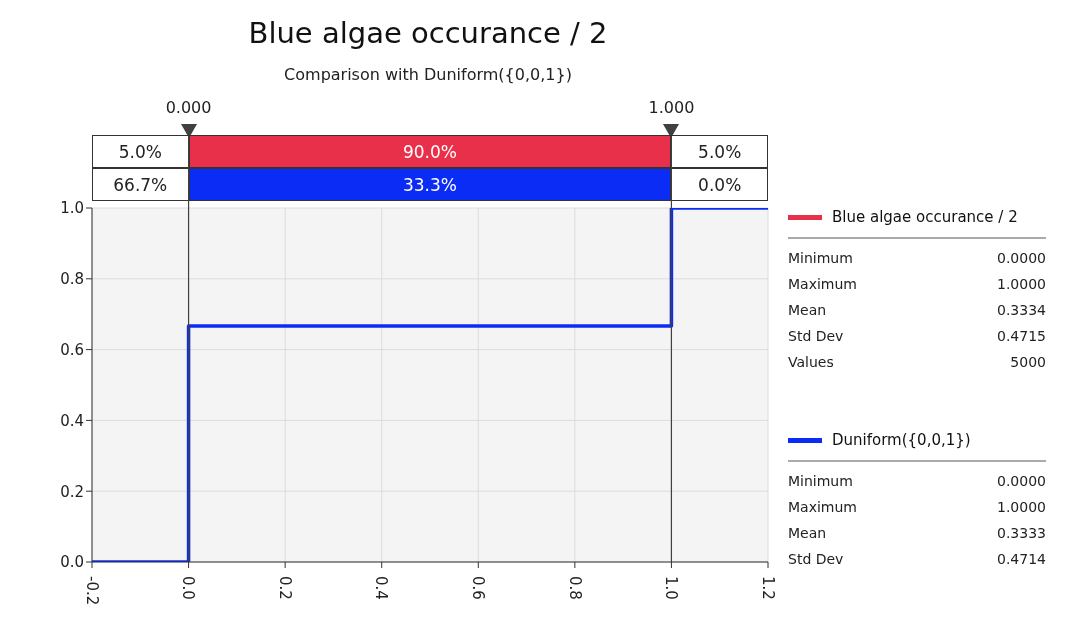  Describe the element at coordinates (478, 588) in the screenshot. I see `x-tick-label: 0.6` at that location.